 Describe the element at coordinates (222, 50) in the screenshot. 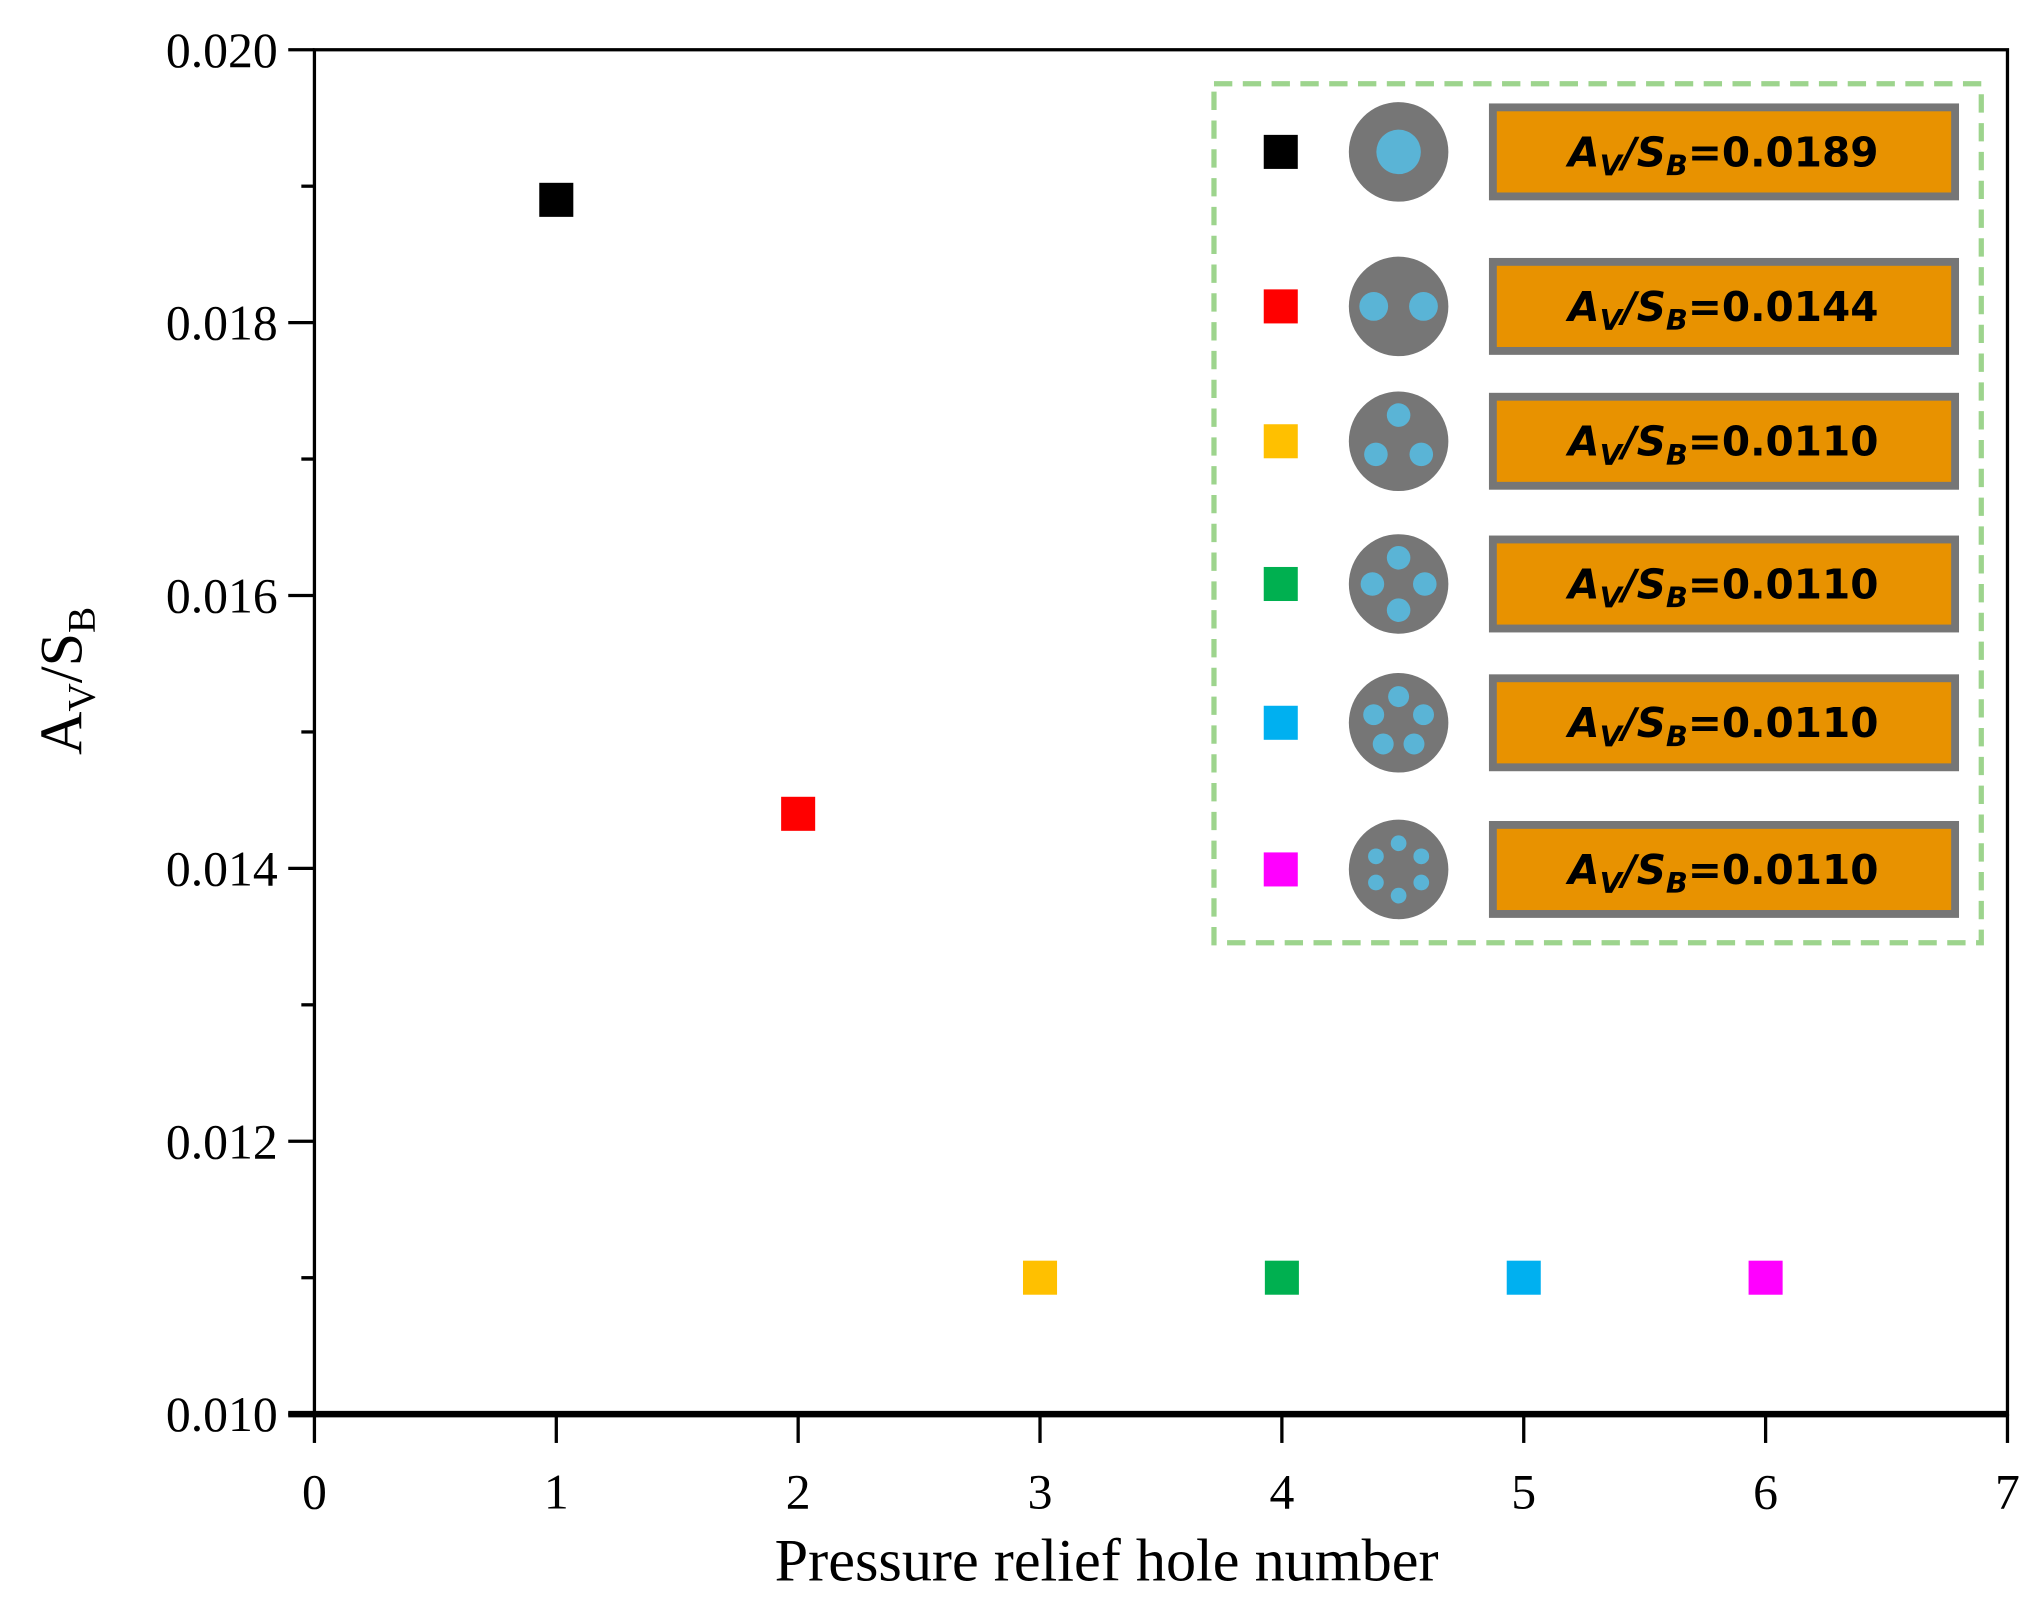

I see `y-tick-label: 0.020` at that location.